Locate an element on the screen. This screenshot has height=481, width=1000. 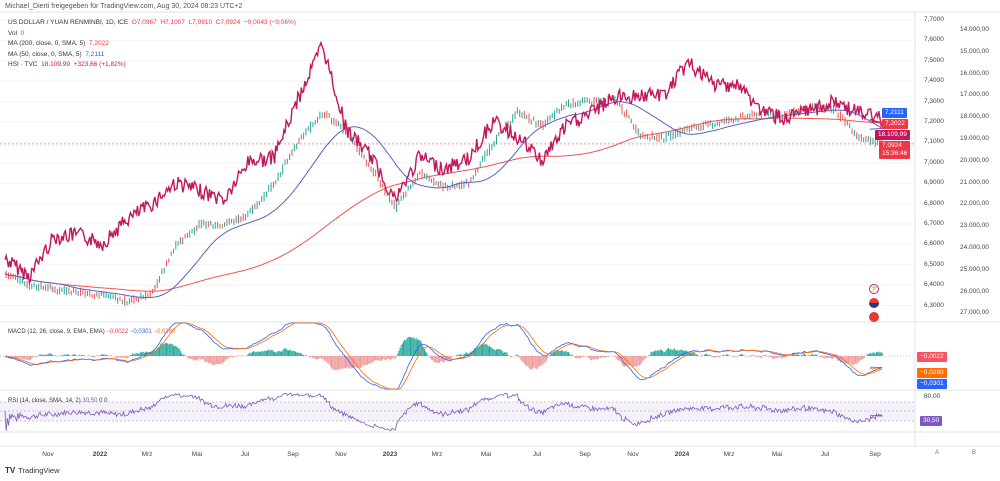
price-tick: 7,4000 is located at coordinates (934, 81).